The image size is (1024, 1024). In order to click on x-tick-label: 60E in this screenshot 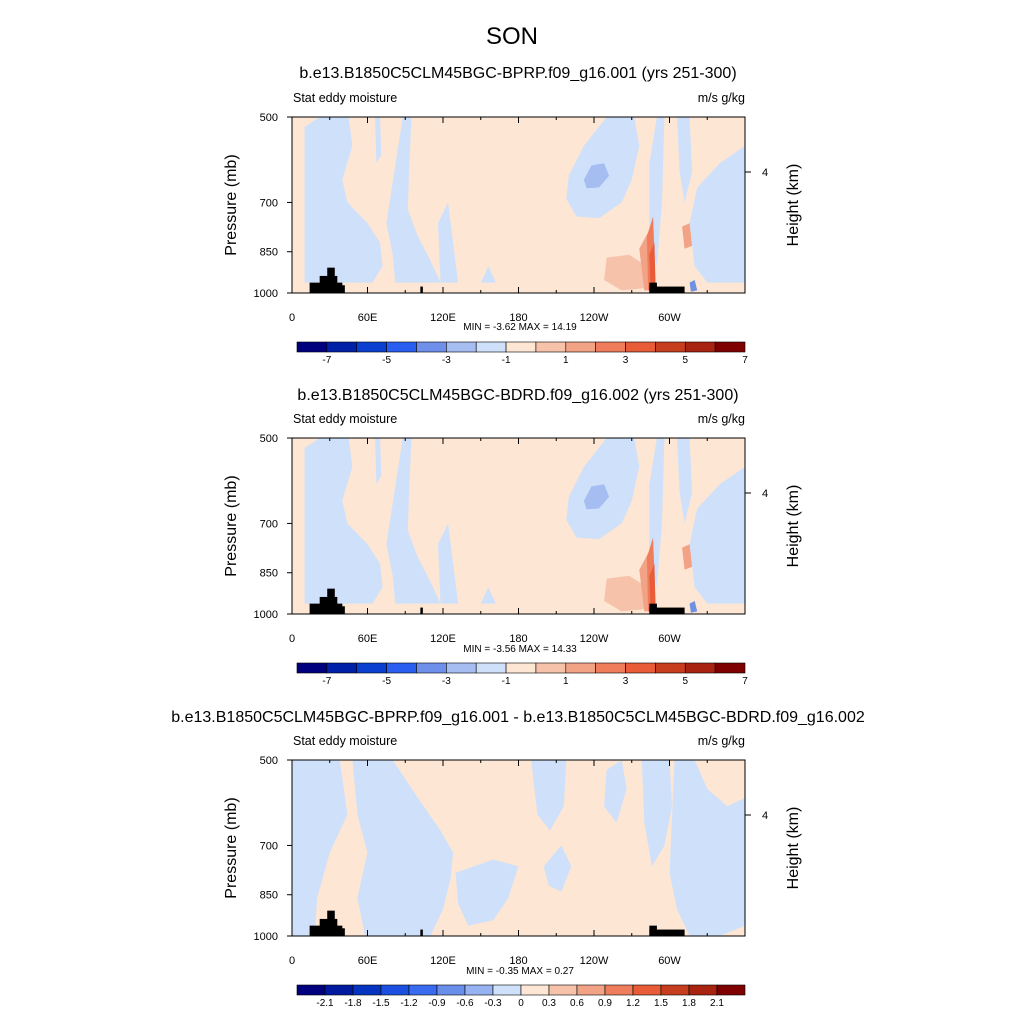, I will do `click(368, 639)`.